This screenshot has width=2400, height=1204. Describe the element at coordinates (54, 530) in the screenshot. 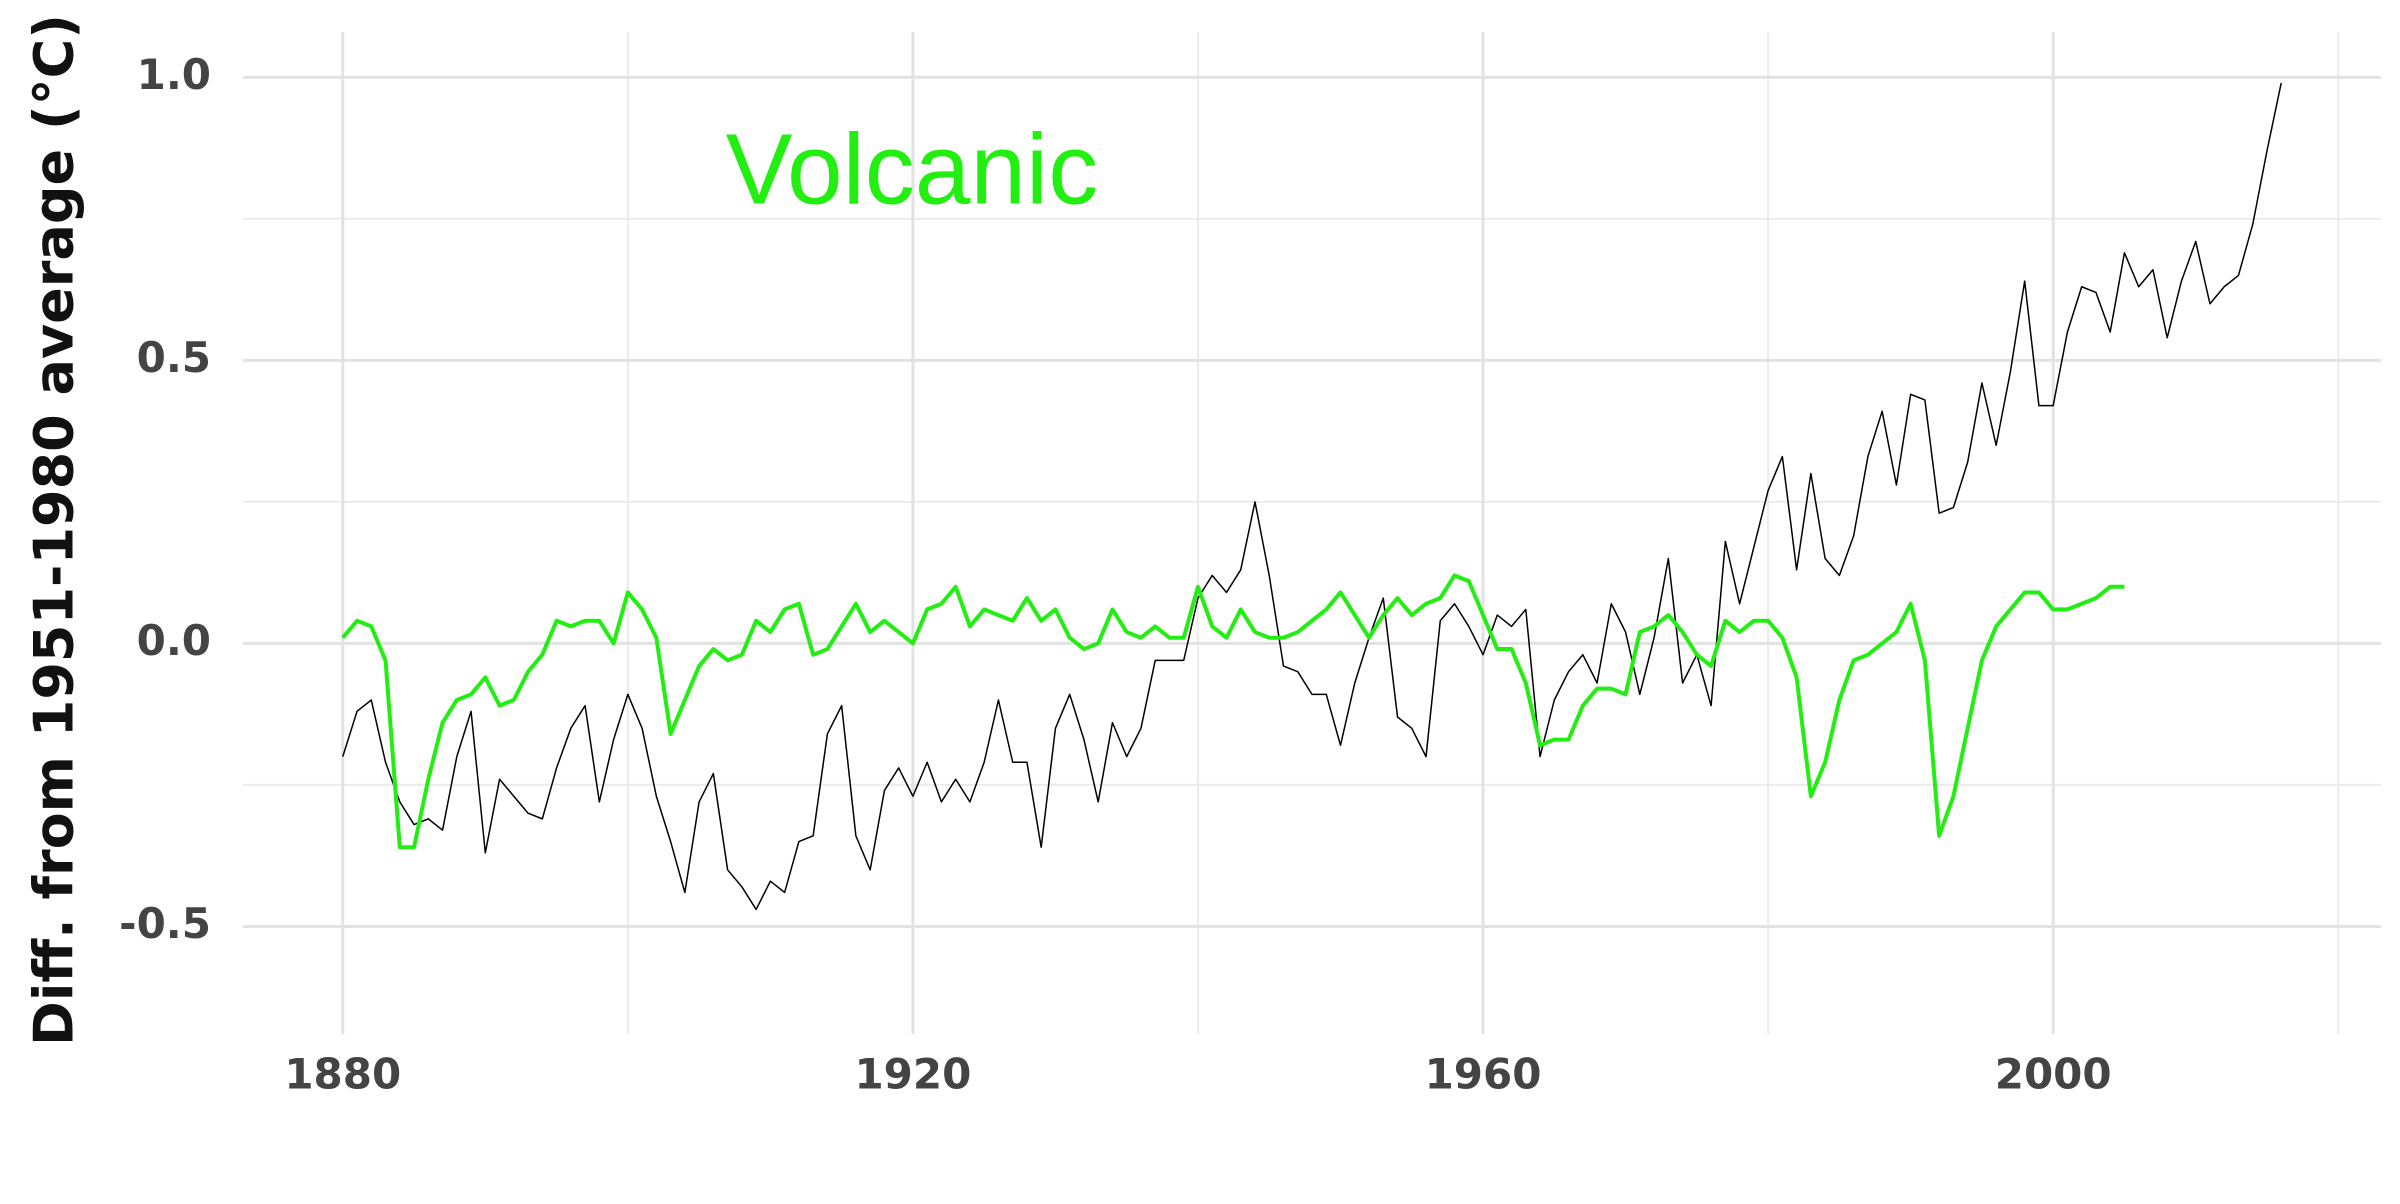

I see `y-axis-label: Diff. from 1951-1980 average (°C)` at that location.